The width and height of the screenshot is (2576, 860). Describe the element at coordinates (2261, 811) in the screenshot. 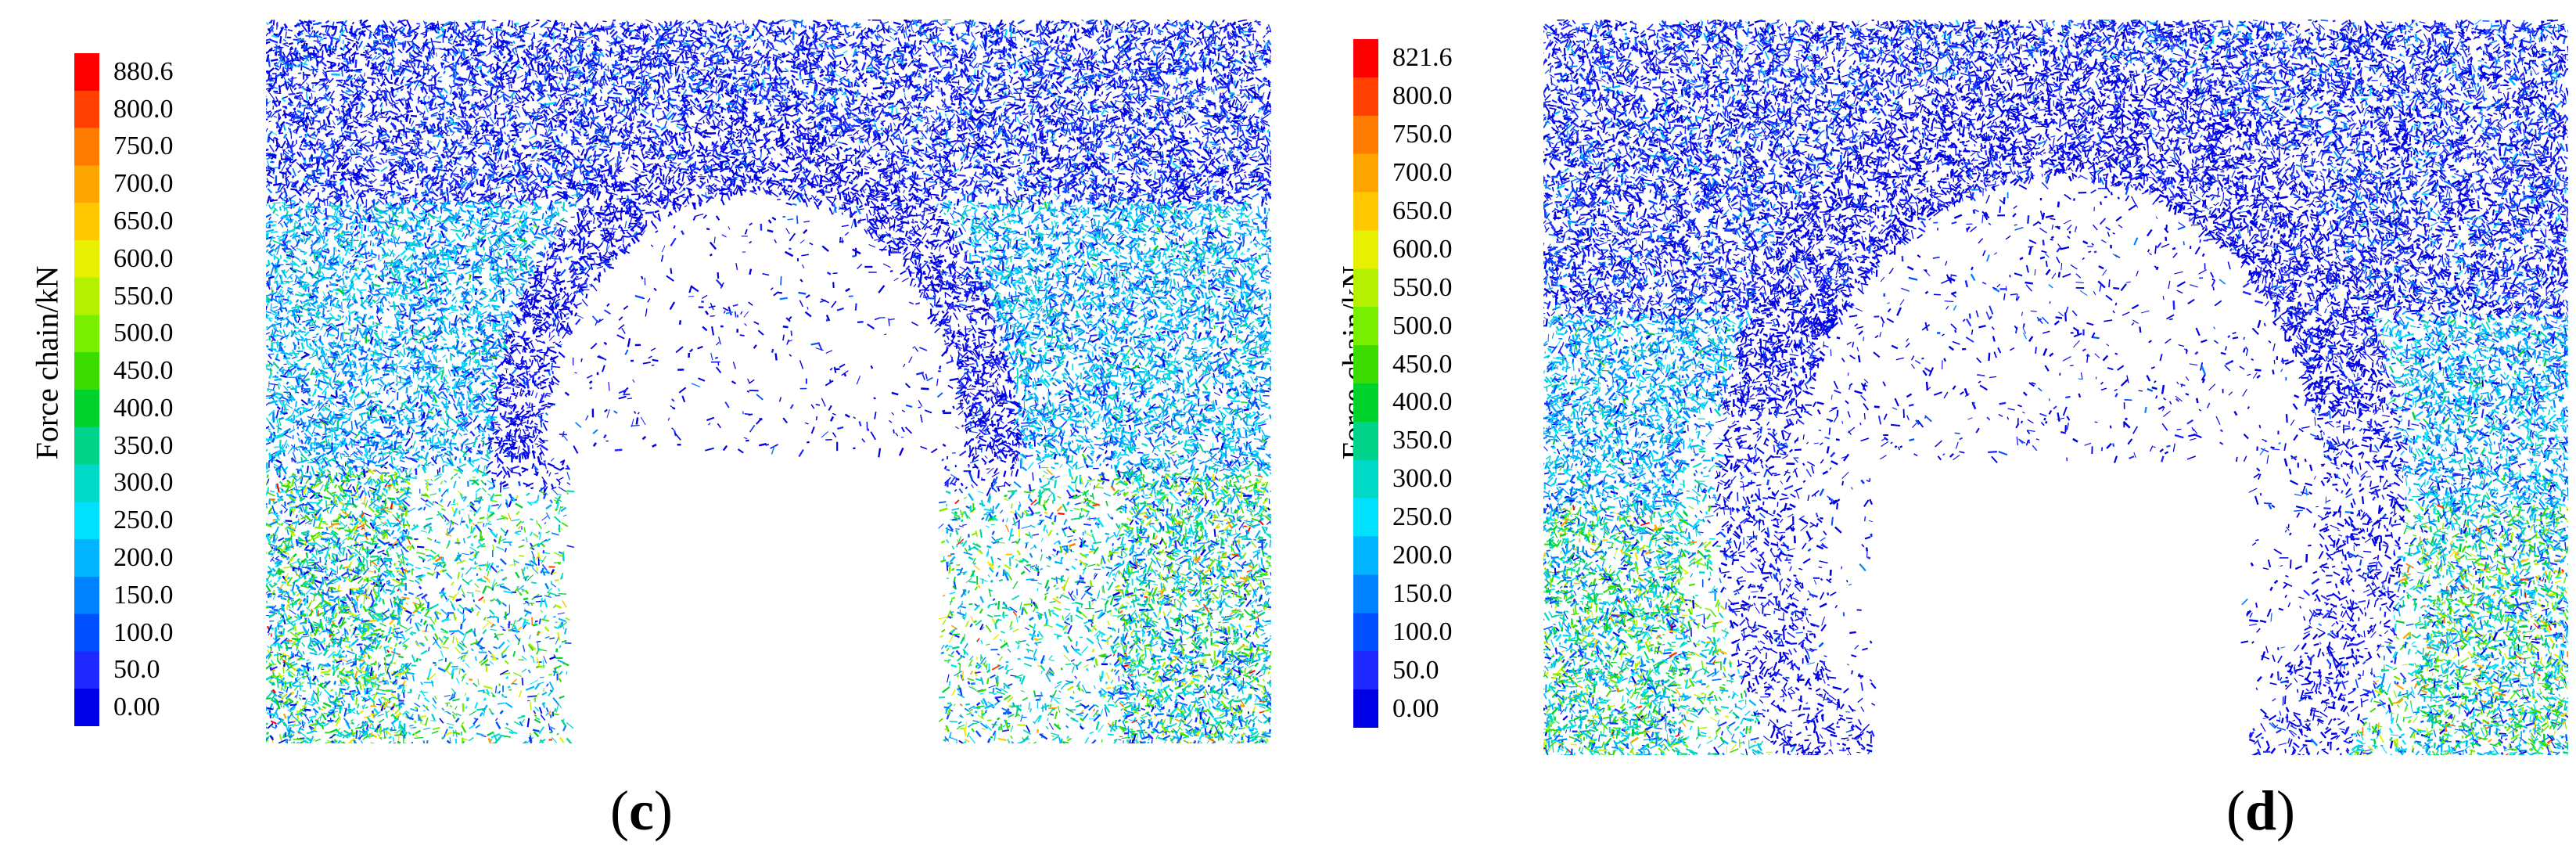

I see `subfigure-label-d: (d)` at that location.